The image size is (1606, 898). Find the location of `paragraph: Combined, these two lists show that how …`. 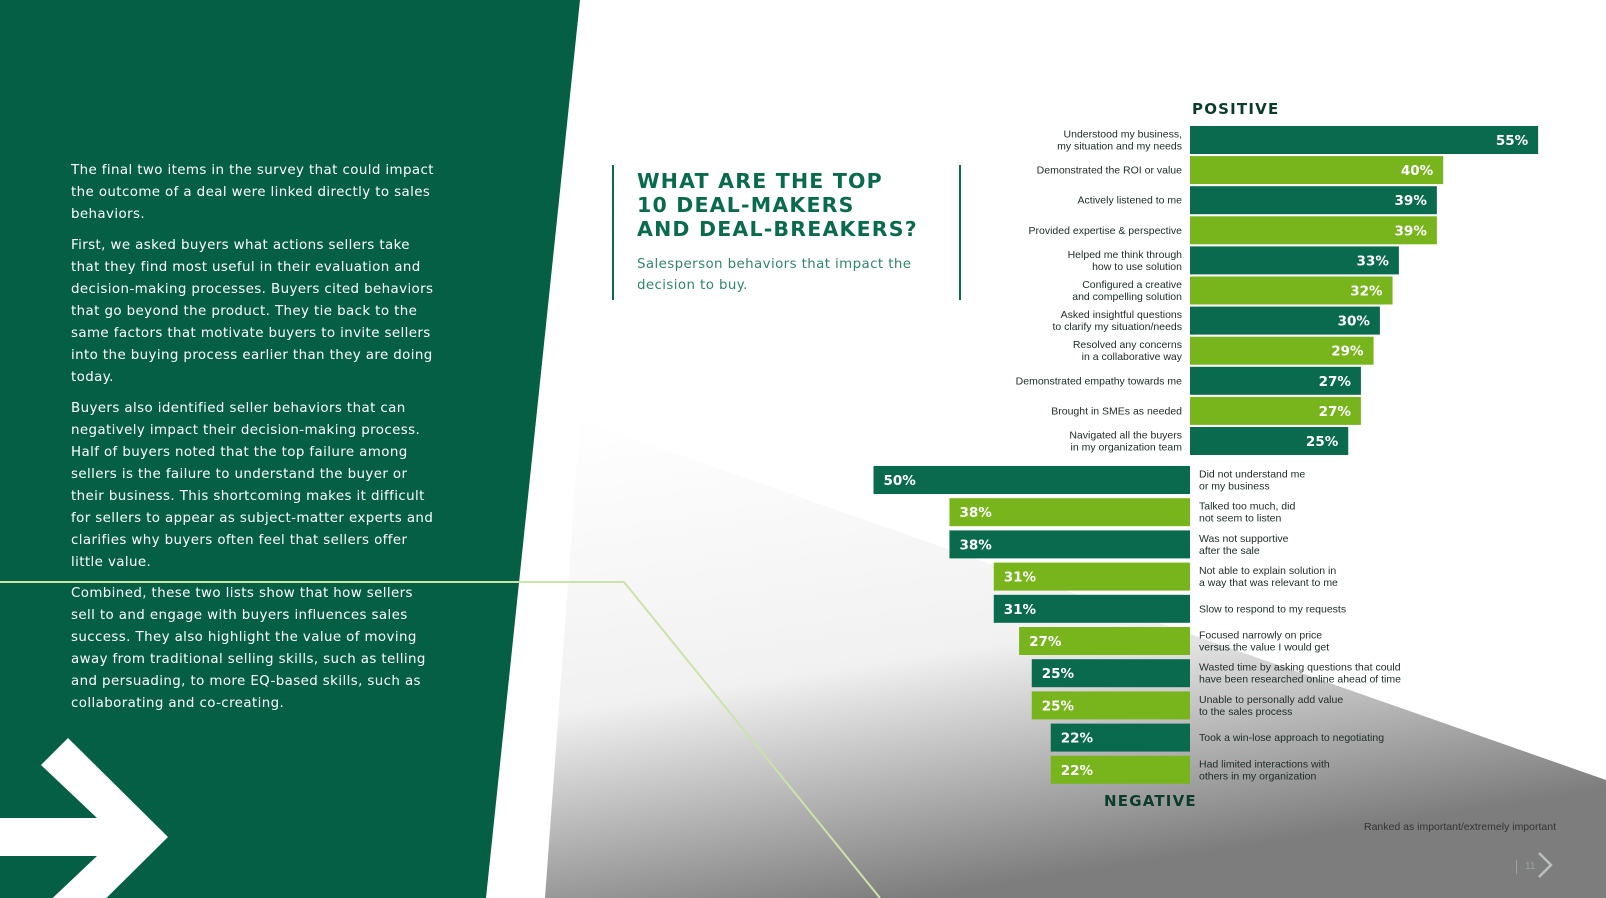

paragraph: Combined, these two lists show that how … is located at coordinates (248, 648).